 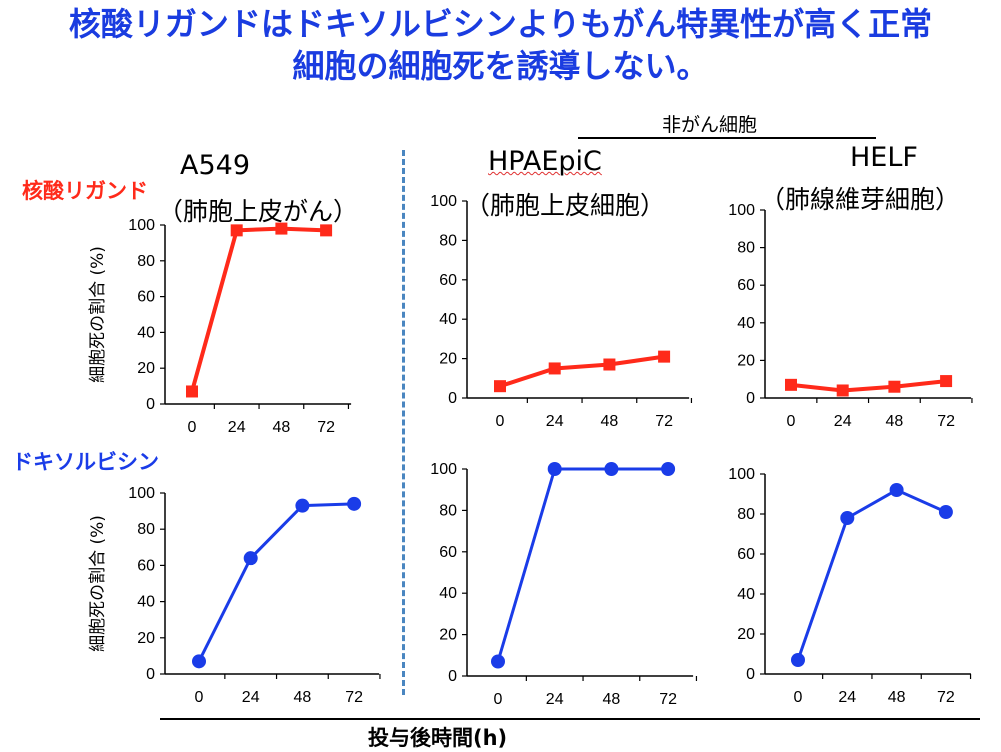 I want to click on helf-dox-x-tick-label: 0, so click(x=798, y=697).